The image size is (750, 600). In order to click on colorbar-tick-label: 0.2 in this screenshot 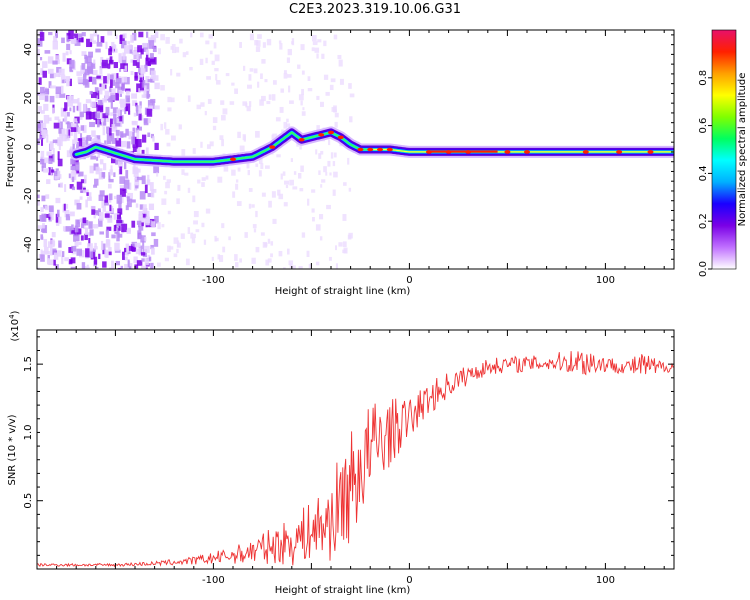, I will do `click(703, 221)`.